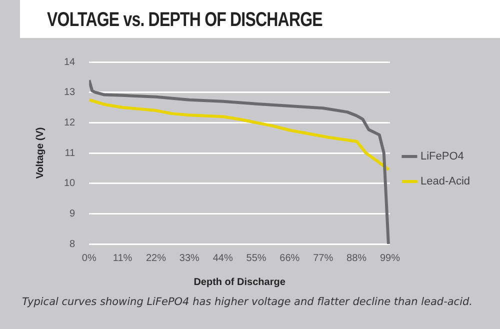 The image size is (500, 329). What do you see at coordinates (189, 258) in the screenshot?
I see `x-tick-label: 33%` at bounding box center [189, 258].